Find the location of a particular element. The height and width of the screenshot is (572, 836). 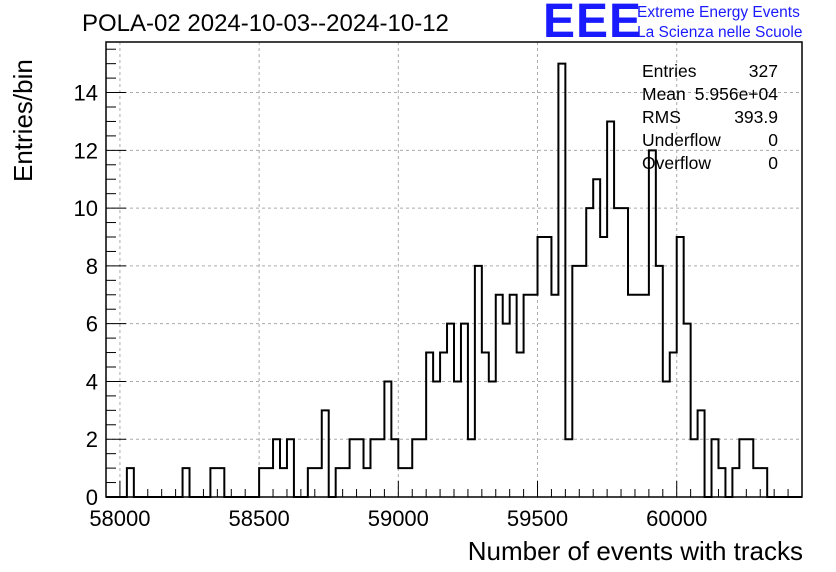

y-tick-label: 4 is located at coordinates (92, 381).